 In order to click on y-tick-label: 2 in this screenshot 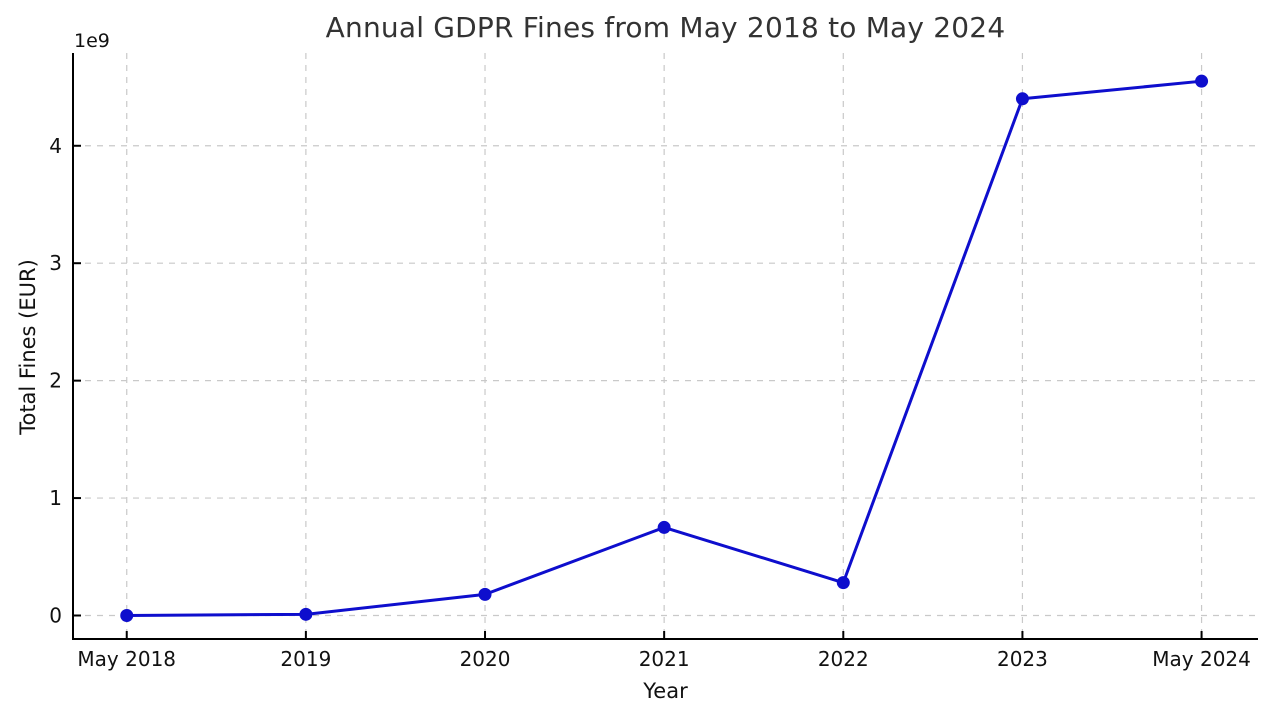, I will do `click(55, 381)`.